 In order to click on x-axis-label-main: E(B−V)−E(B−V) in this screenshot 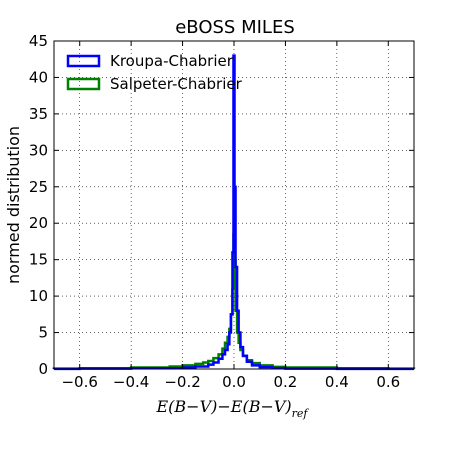, I will do `click(223, 406)`.